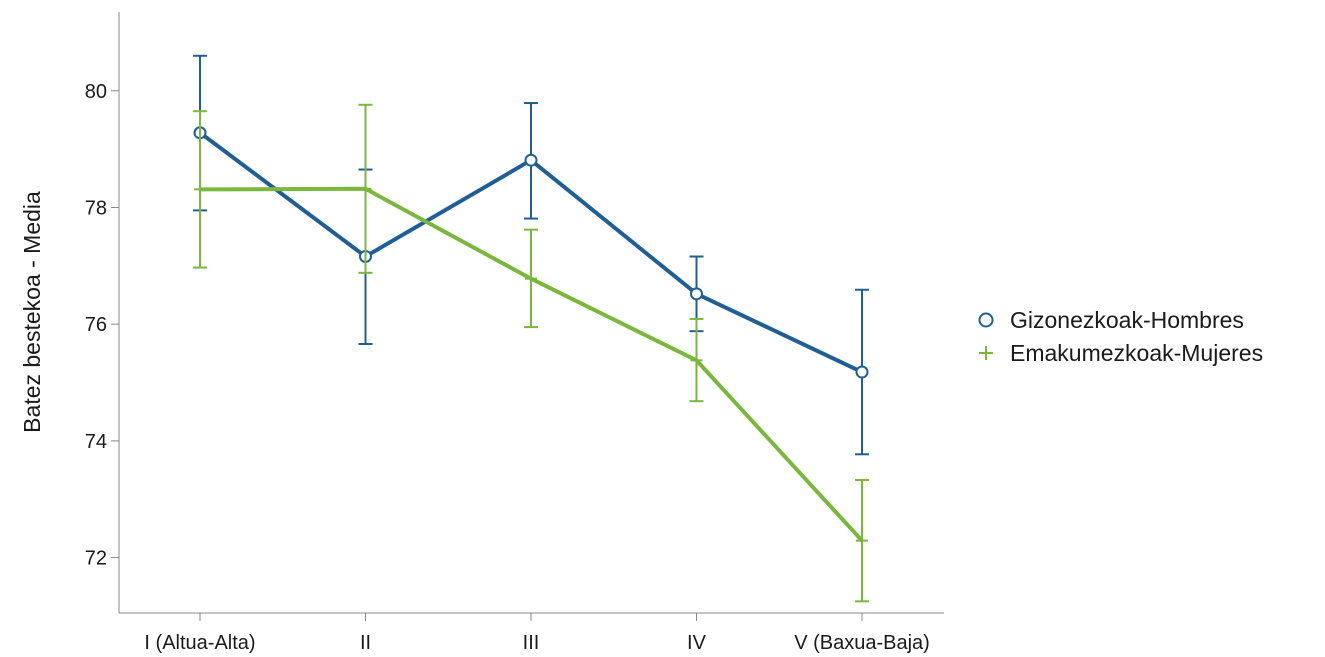 This screenshot has height=657, width=1325. I want to click on y-axis: 72 74 76 78 80, so click(102, 312).